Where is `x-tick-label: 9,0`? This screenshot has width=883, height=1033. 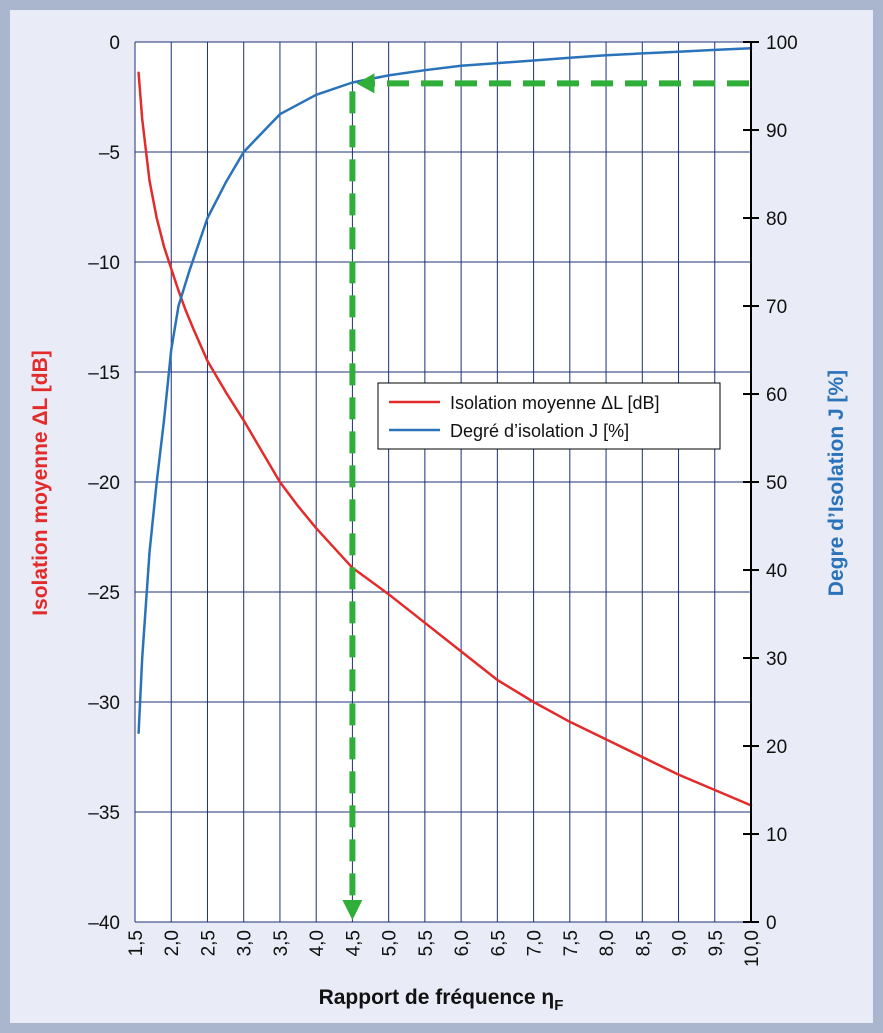 x-tick-label: 9,0 is located at coordinates (680, 943).